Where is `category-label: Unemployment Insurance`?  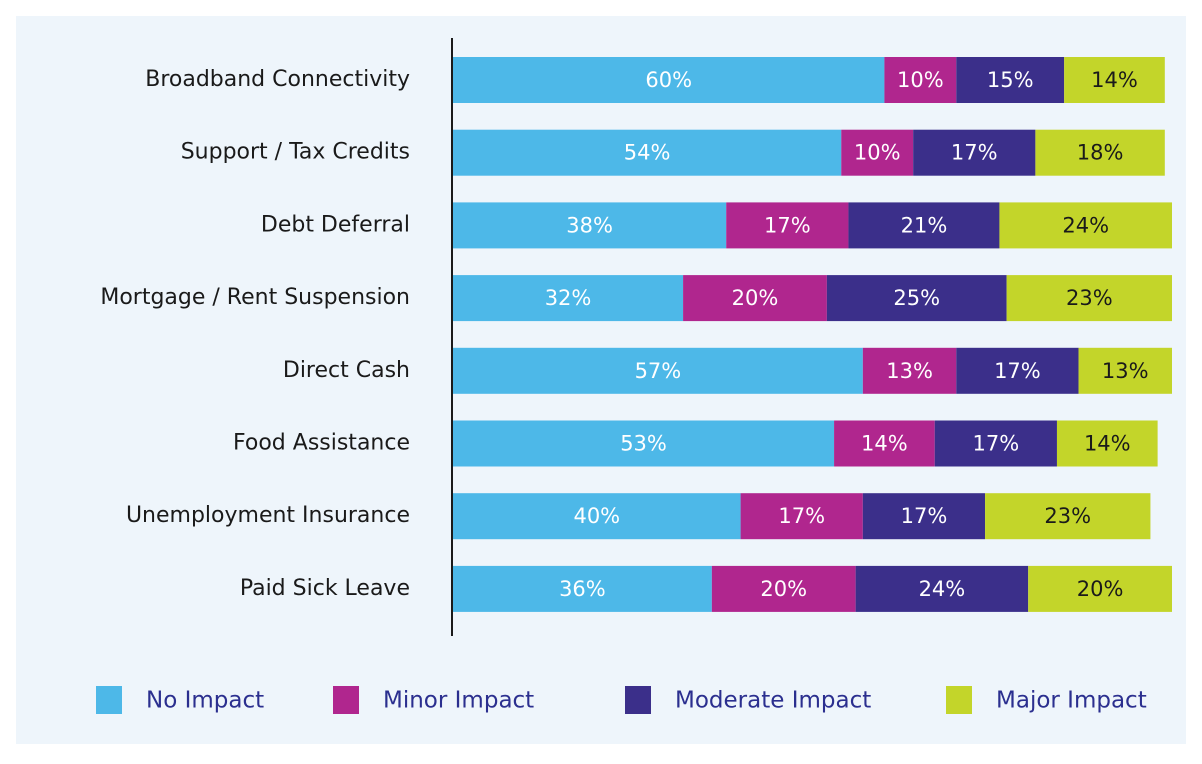 category-label: Unemployment Insurance is located at coordinates (268, 515).